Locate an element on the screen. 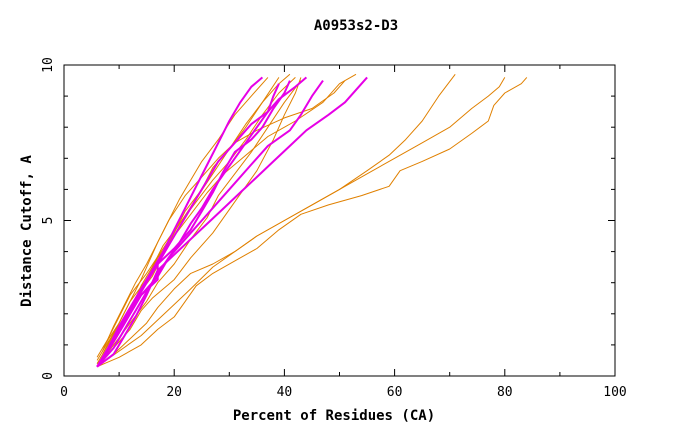 This screenshot has width=680, height=440. y-axis-label: Distance Cutoff, A is located at coordinates (27, 231).